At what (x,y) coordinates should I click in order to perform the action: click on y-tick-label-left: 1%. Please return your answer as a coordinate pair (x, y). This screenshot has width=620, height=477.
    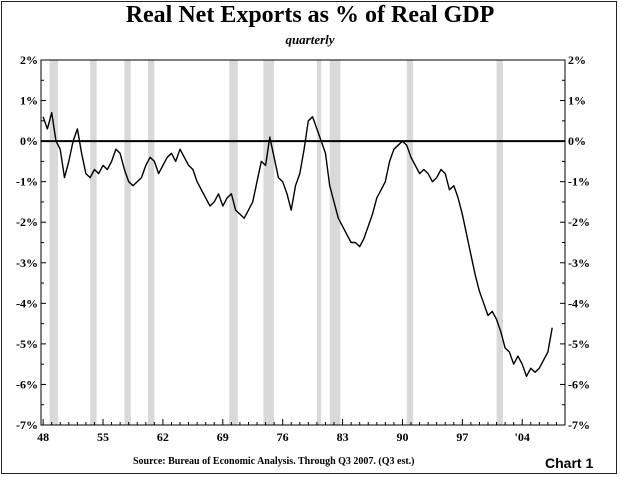
    Looking at the image, I should click on (29, 101).